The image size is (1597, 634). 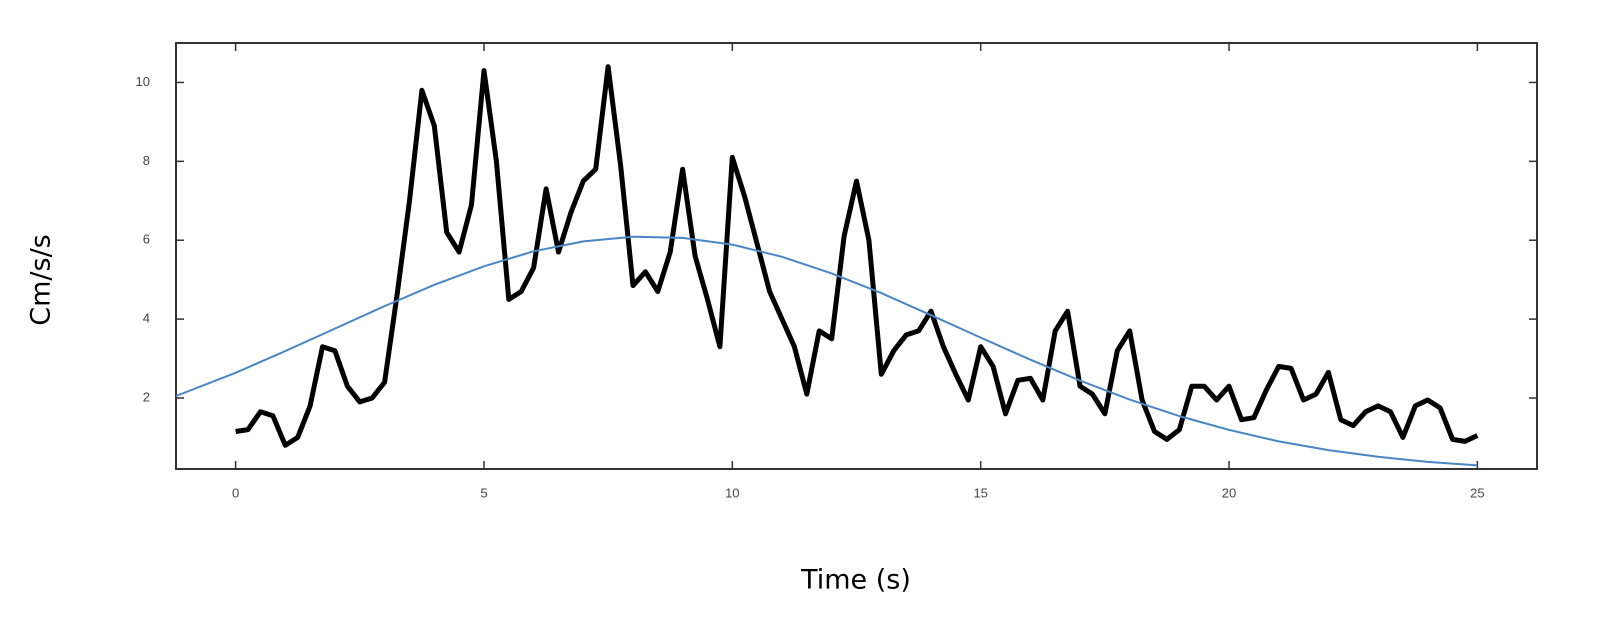 I want to click on x-tick-label: 0, so click(x=235, y=492).